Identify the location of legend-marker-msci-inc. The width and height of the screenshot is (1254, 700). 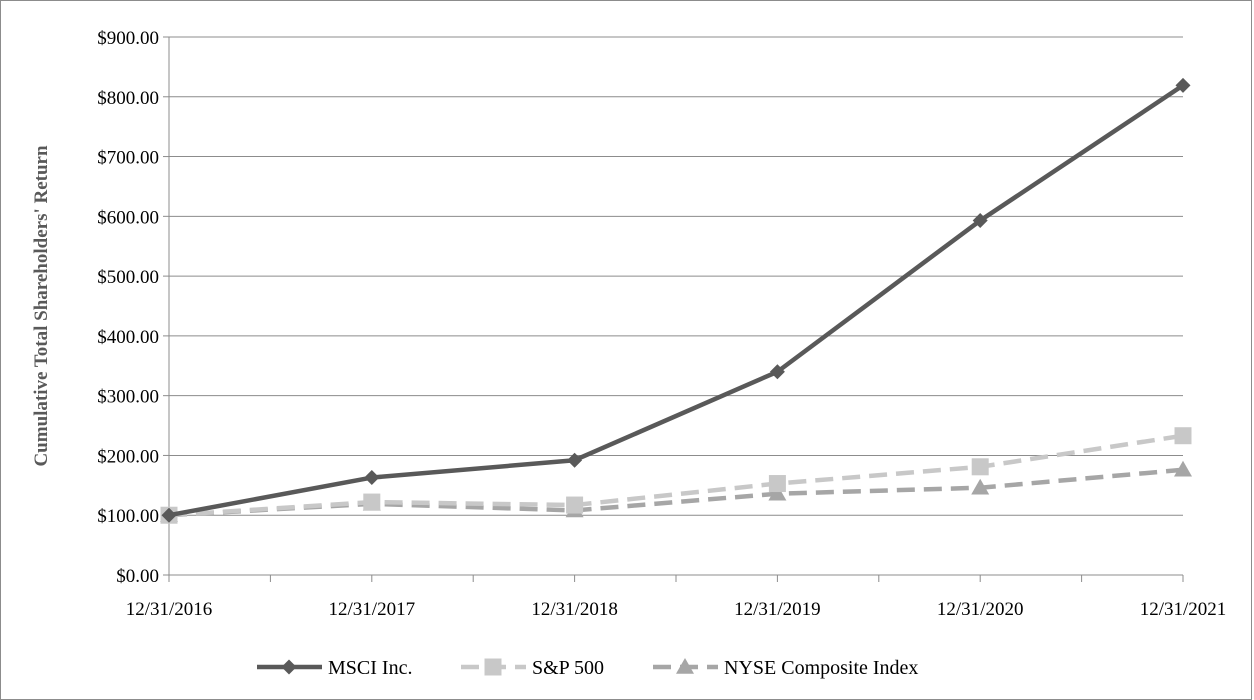
(289, 667).